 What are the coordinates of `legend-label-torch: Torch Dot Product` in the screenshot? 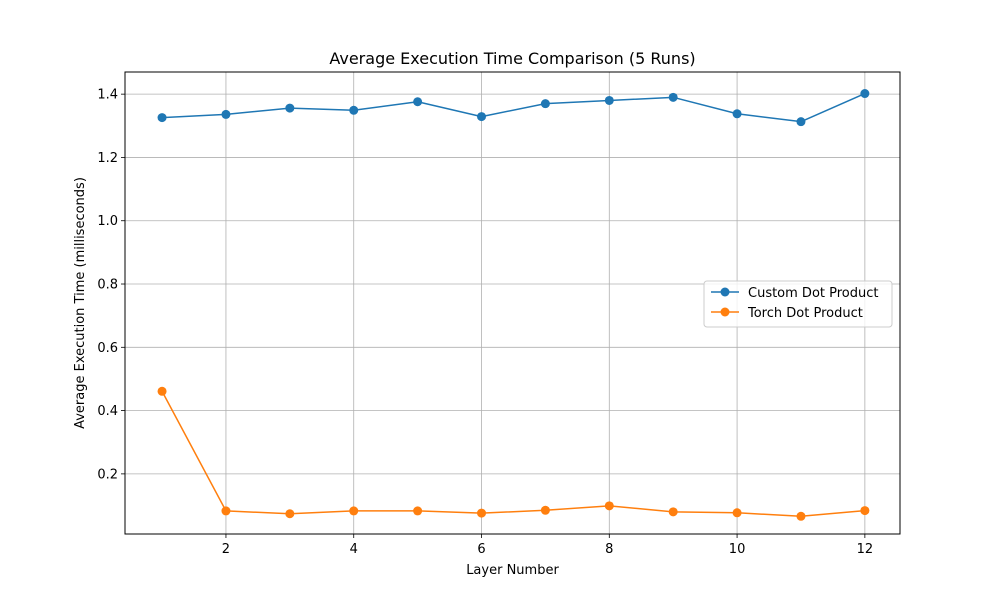 It's located at (805, 313).